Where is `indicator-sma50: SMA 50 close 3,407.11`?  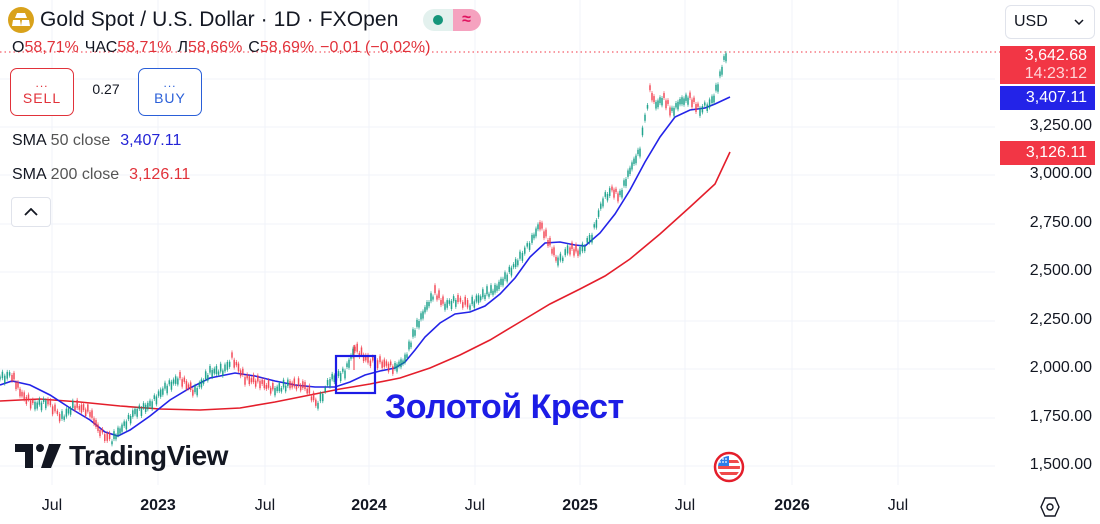
indicator-sma50: SMA 50 close 3,407.11 is located at coordinates (97, 140).